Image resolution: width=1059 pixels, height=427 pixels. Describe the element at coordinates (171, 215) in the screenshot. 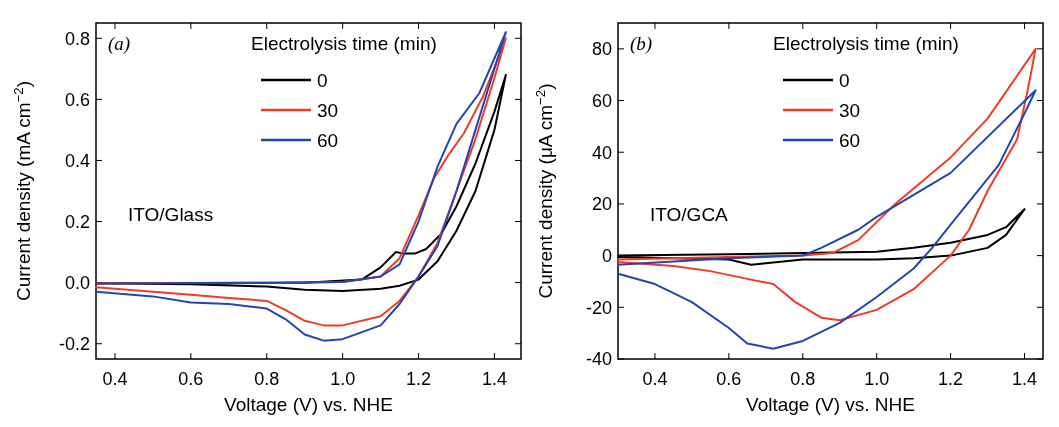

I see `annotation: ITO/Glass` at that location.